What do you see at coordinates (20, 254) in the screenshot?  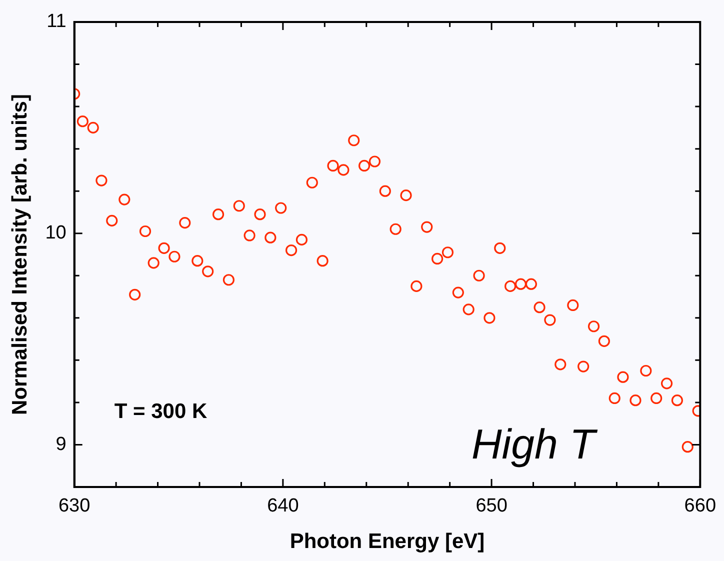 I see `y-axis-title: Normalised Intensity [arb. units]` at bounding box center [20, 254].